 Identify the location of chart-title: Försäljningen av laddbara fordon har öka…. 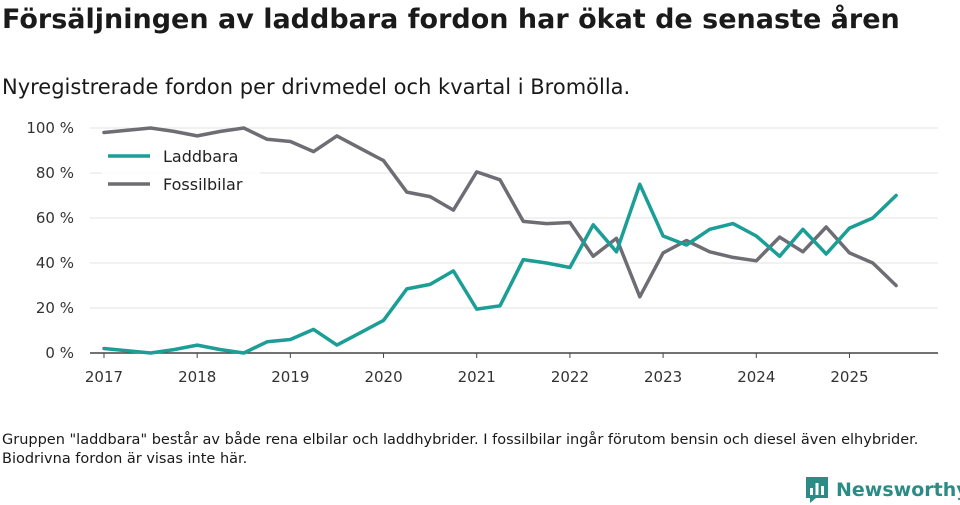
(451, 19).